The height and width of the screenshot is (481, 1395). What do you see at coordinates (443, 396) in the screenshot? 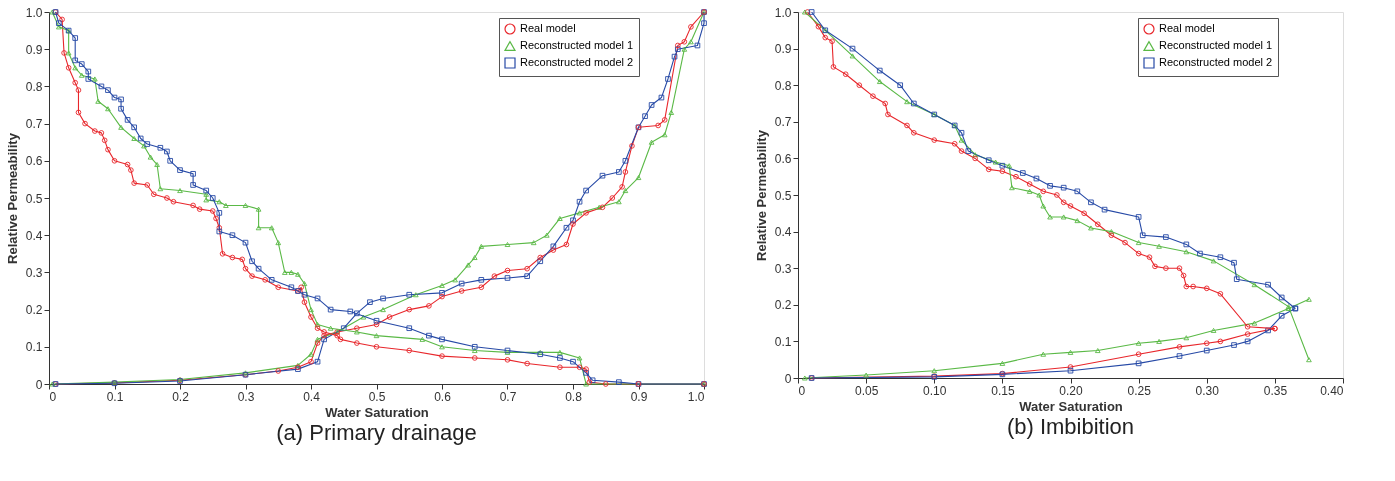
I see `x-tick-label: 0.6` at bounding box center [443, 396].